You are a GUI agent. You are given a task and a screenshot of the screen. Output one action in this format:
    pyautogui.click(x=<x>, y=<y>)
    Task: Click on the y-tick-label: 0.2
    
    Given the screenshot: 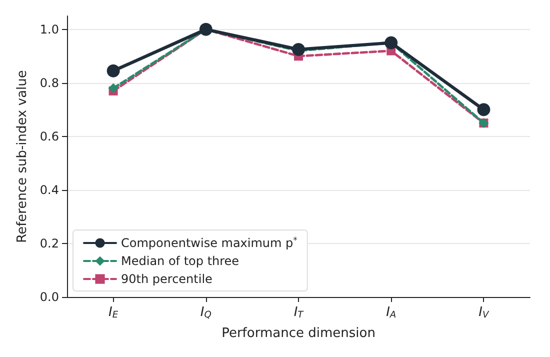 What is the action you would take?
    pyautogui.click(x=49, y=243)
    